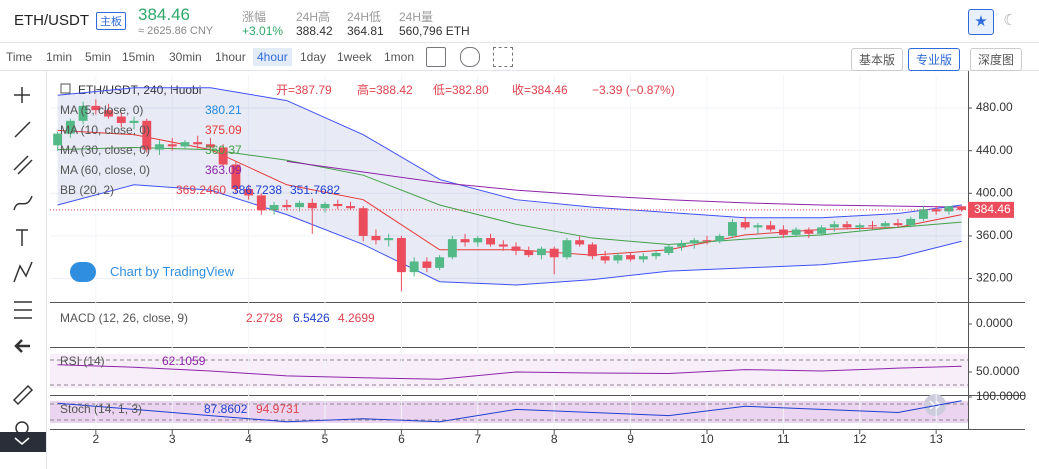  What do you see at coordinates (981, 22) in the screenshot?
I see `favorite-button: ★` at bounding box center [981, 22].